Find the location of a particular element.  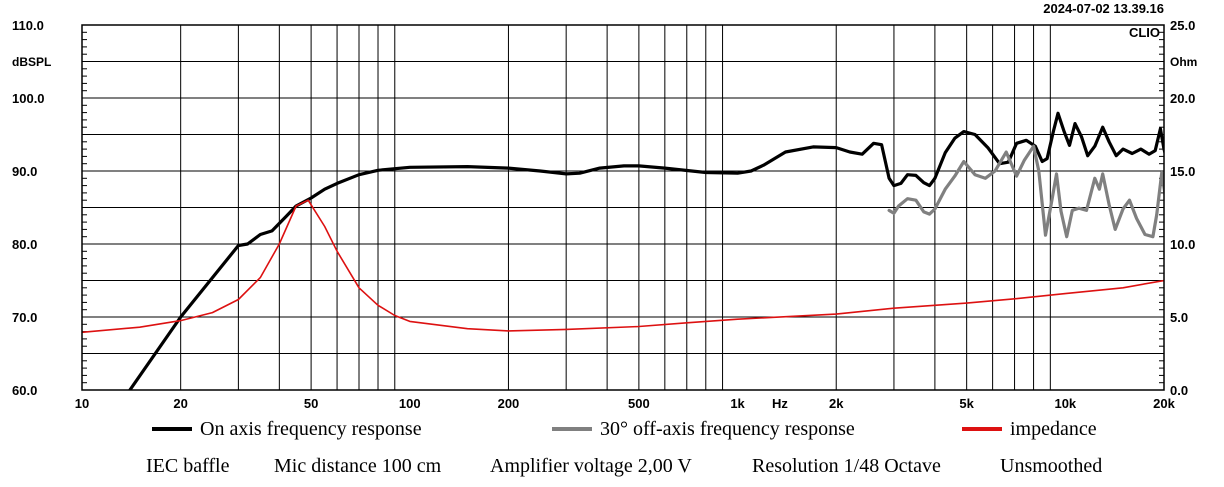

x-tick-label: 1k is located at coordinates (737, 403).